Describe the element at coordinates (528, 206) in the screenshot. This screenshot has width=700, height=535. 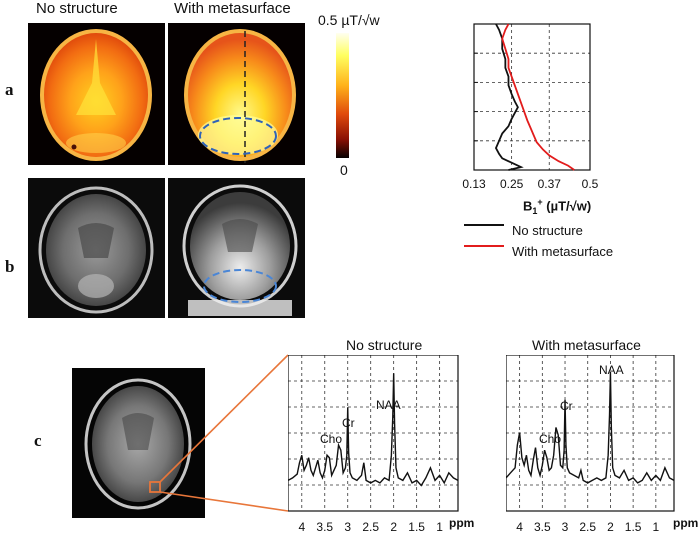
I see `profile-x-axis-label-main: B` at that location.